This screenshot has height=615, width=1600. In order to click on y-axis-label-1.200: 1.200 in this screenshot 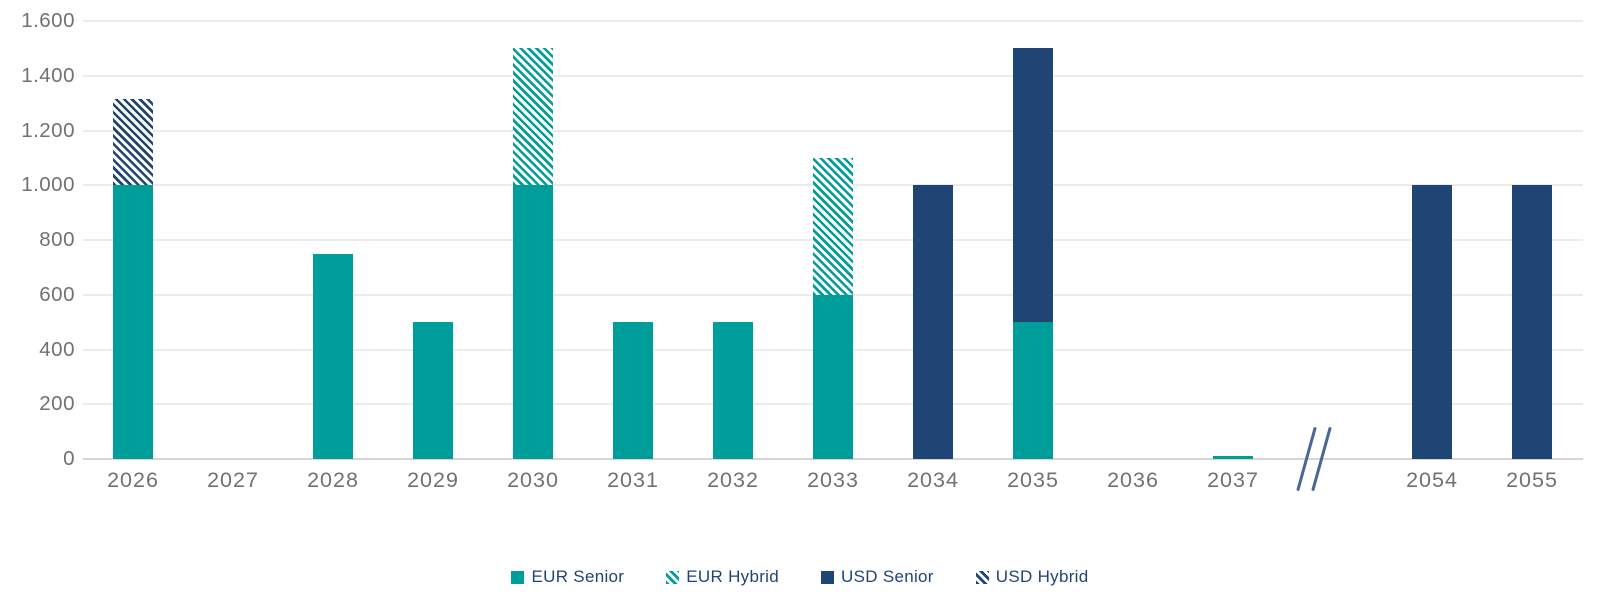, I will do `click(48, 130)`.